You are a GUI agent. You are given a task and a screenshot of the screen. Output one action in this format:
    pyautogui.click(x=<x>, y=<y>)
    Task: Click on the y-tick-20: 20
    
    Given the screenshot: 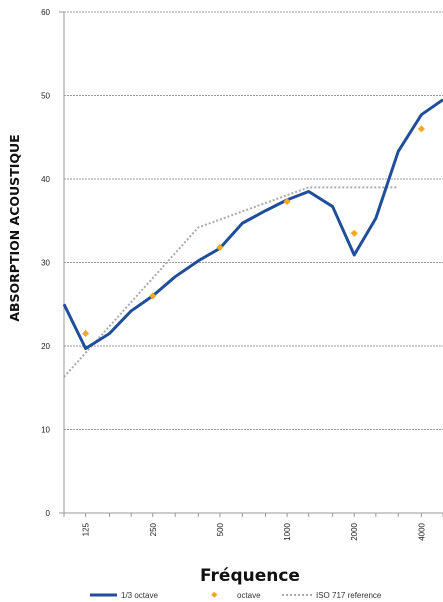 What is the action you would take?
    pyautogui.click(x=45, y=346)
    